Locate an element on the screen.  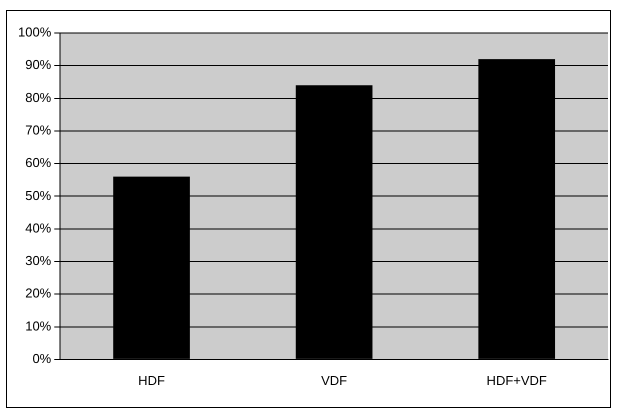
y-tick-label: 90% is located at coordinates (38, 64).